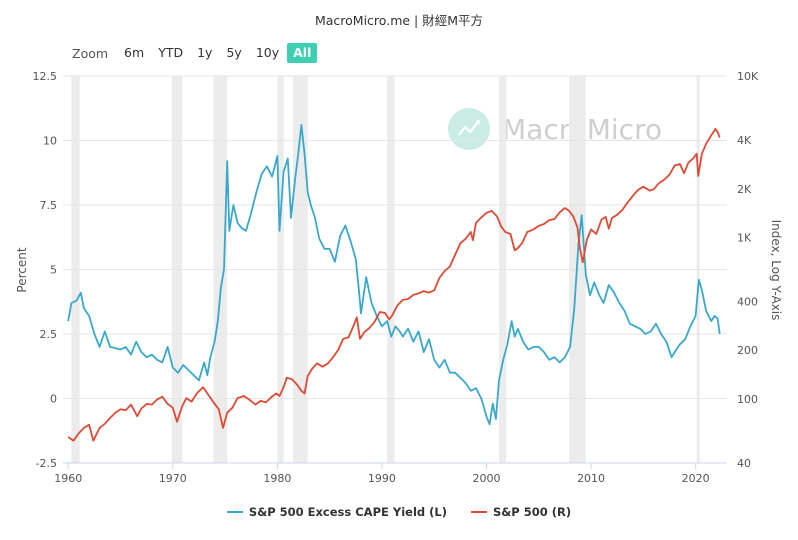 This screenshot has width=798, height=540. What do you see at coordinates (744, 140) in the screenshot?
I see `y-right-tick-label: 4K` at bounding box center [744, 140].